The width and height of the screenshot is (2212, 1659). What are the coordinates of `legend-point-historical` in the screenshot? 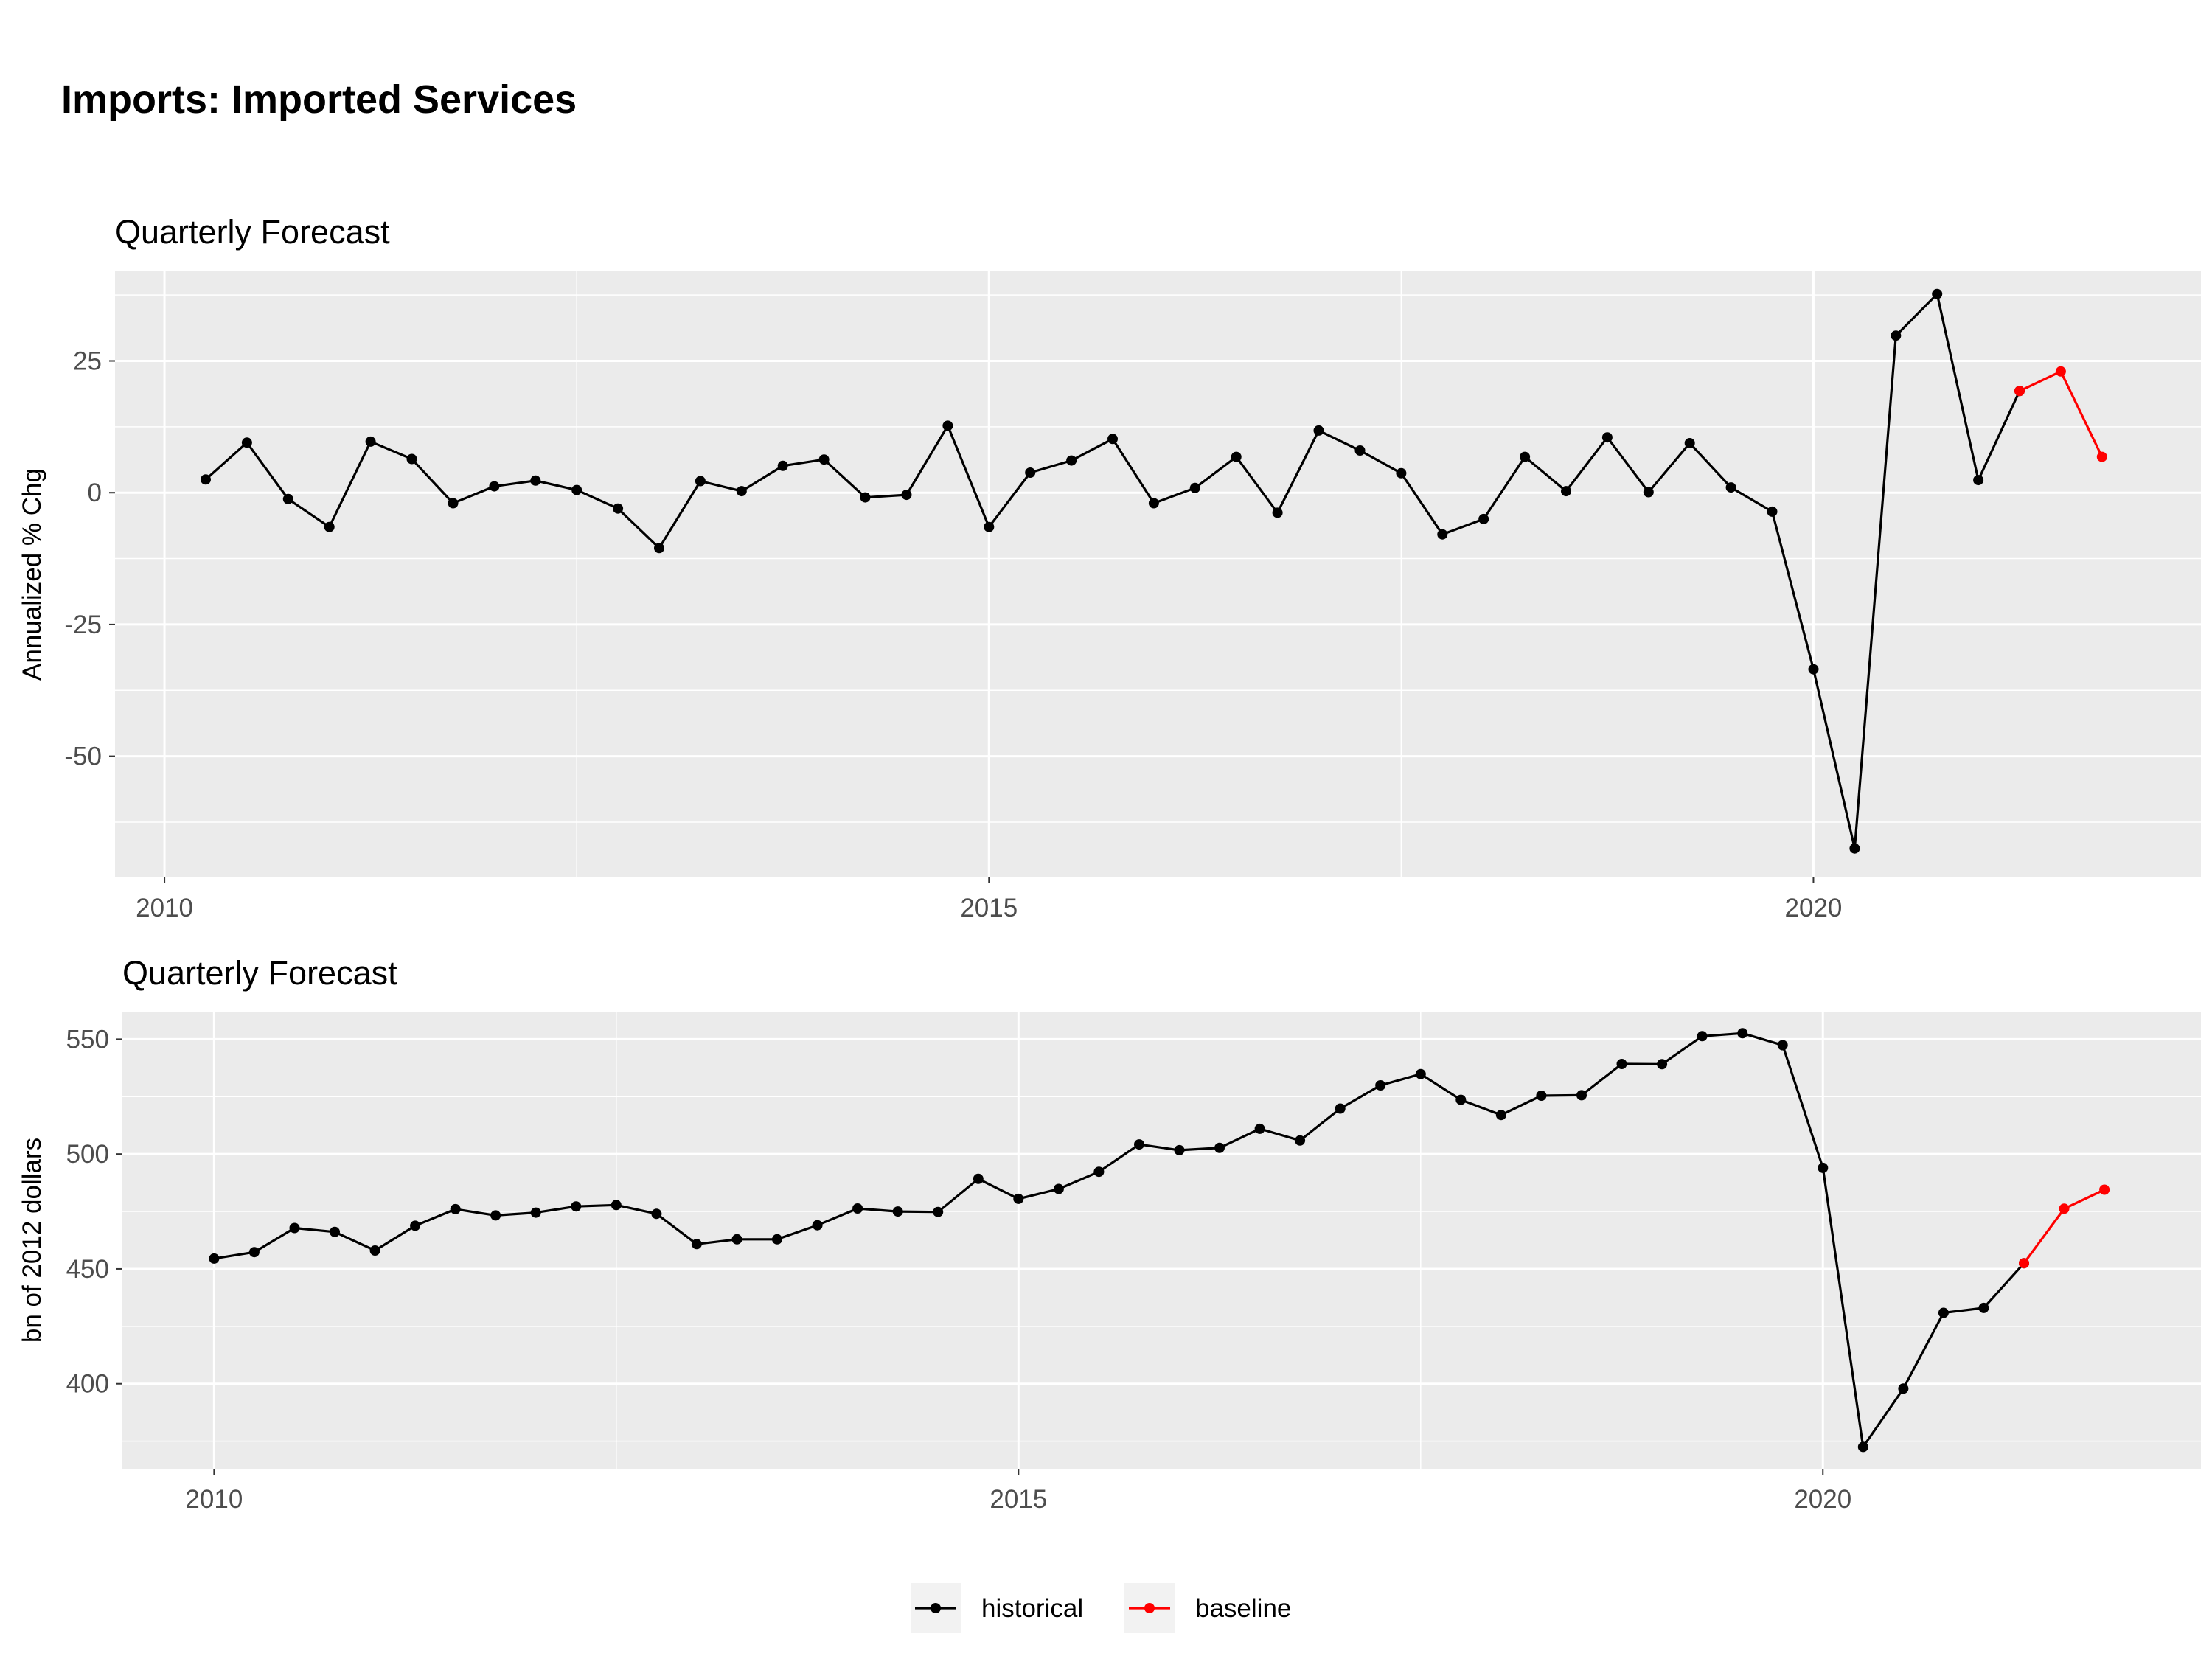 It's located at (936, 1608).